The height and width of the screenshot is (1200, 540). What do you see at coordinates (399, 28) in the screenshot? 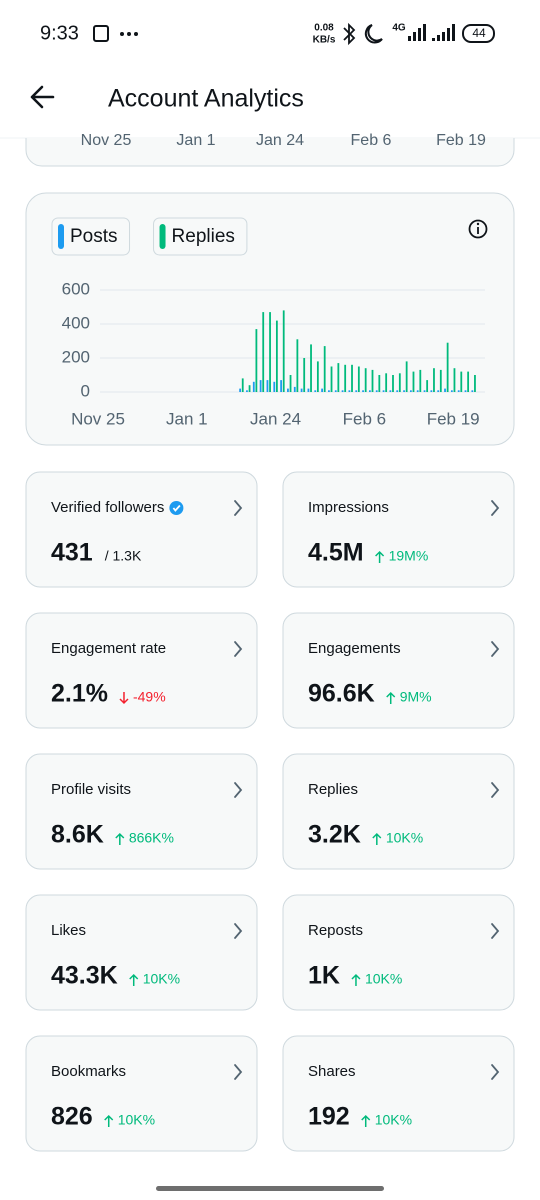
I see `network-type: 4G` at bounding box center [399, 28].